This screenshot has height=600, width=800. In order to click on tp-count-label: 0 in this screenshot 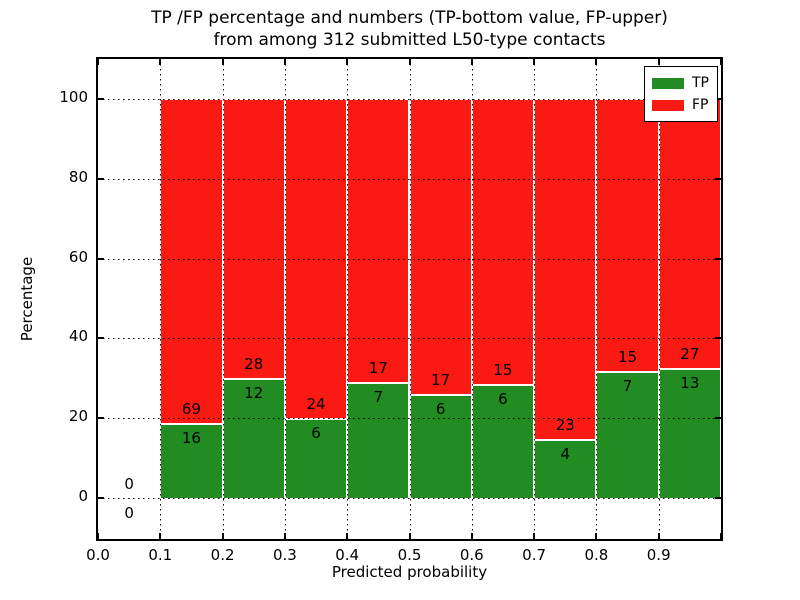, I will do `click(129, 513)`.